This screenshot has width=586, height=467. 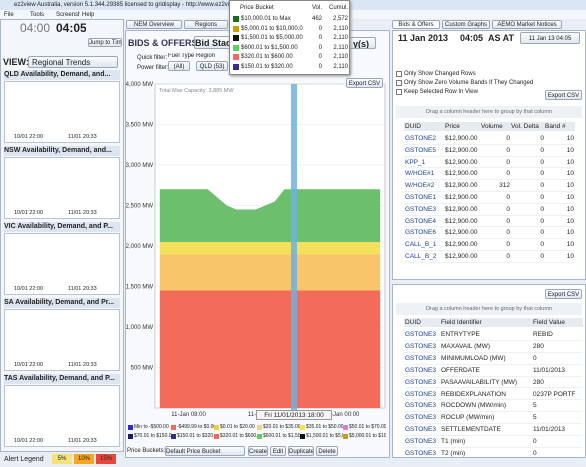 I want to click on popup-header: Price Bucket, so click(x=257, y=8).